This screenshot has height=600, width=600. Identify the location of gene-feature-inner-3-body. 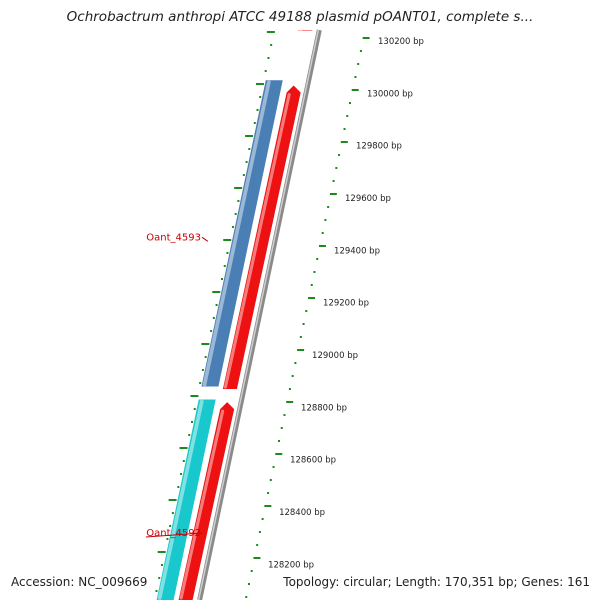
(261, 237).